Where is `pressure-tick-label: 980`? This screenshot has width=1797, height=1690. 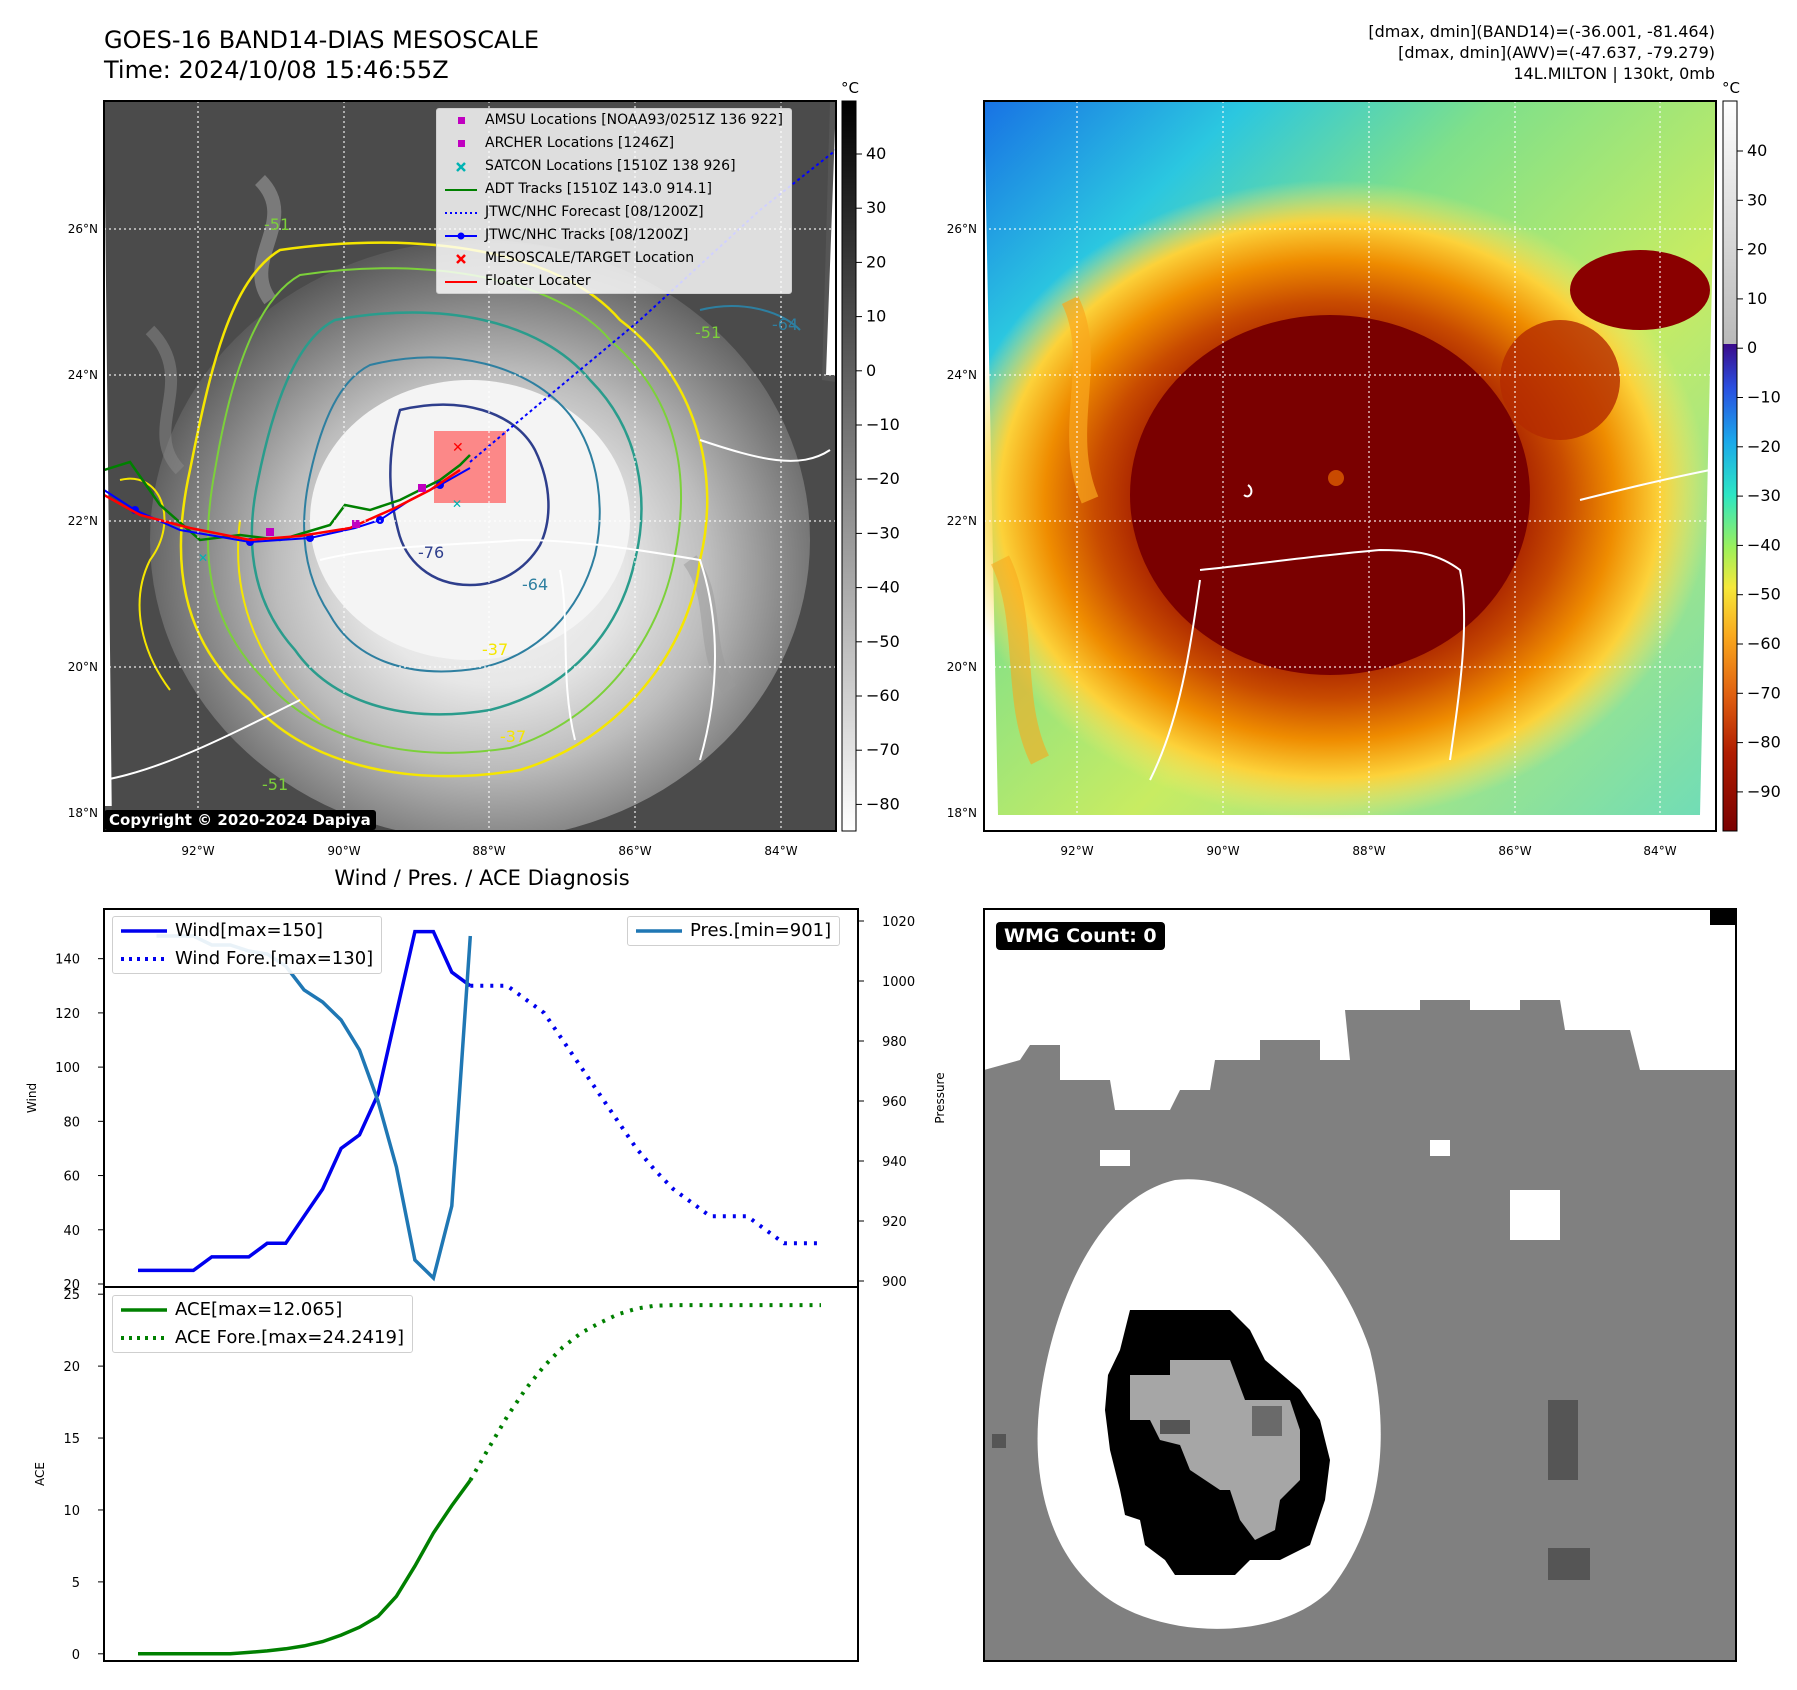
pressure-tick-label: 980 is located at coordinates (894, 1042).